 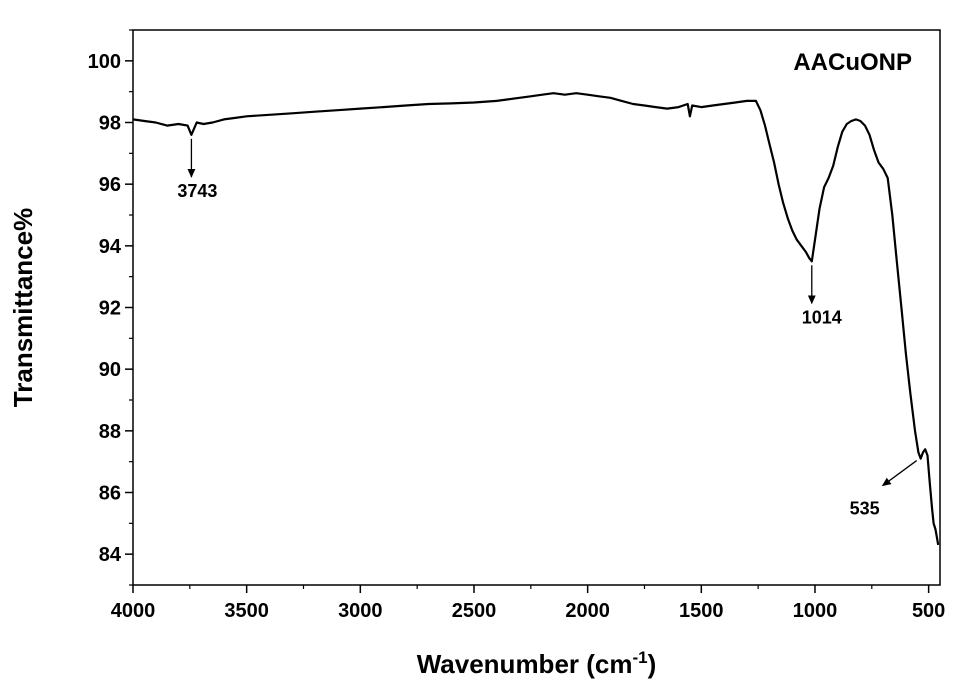 What do you see at coordinates (23, 307) in the screenshot?
I see `y-axis-title: Transmittance%` at bounding box center [23, 307].